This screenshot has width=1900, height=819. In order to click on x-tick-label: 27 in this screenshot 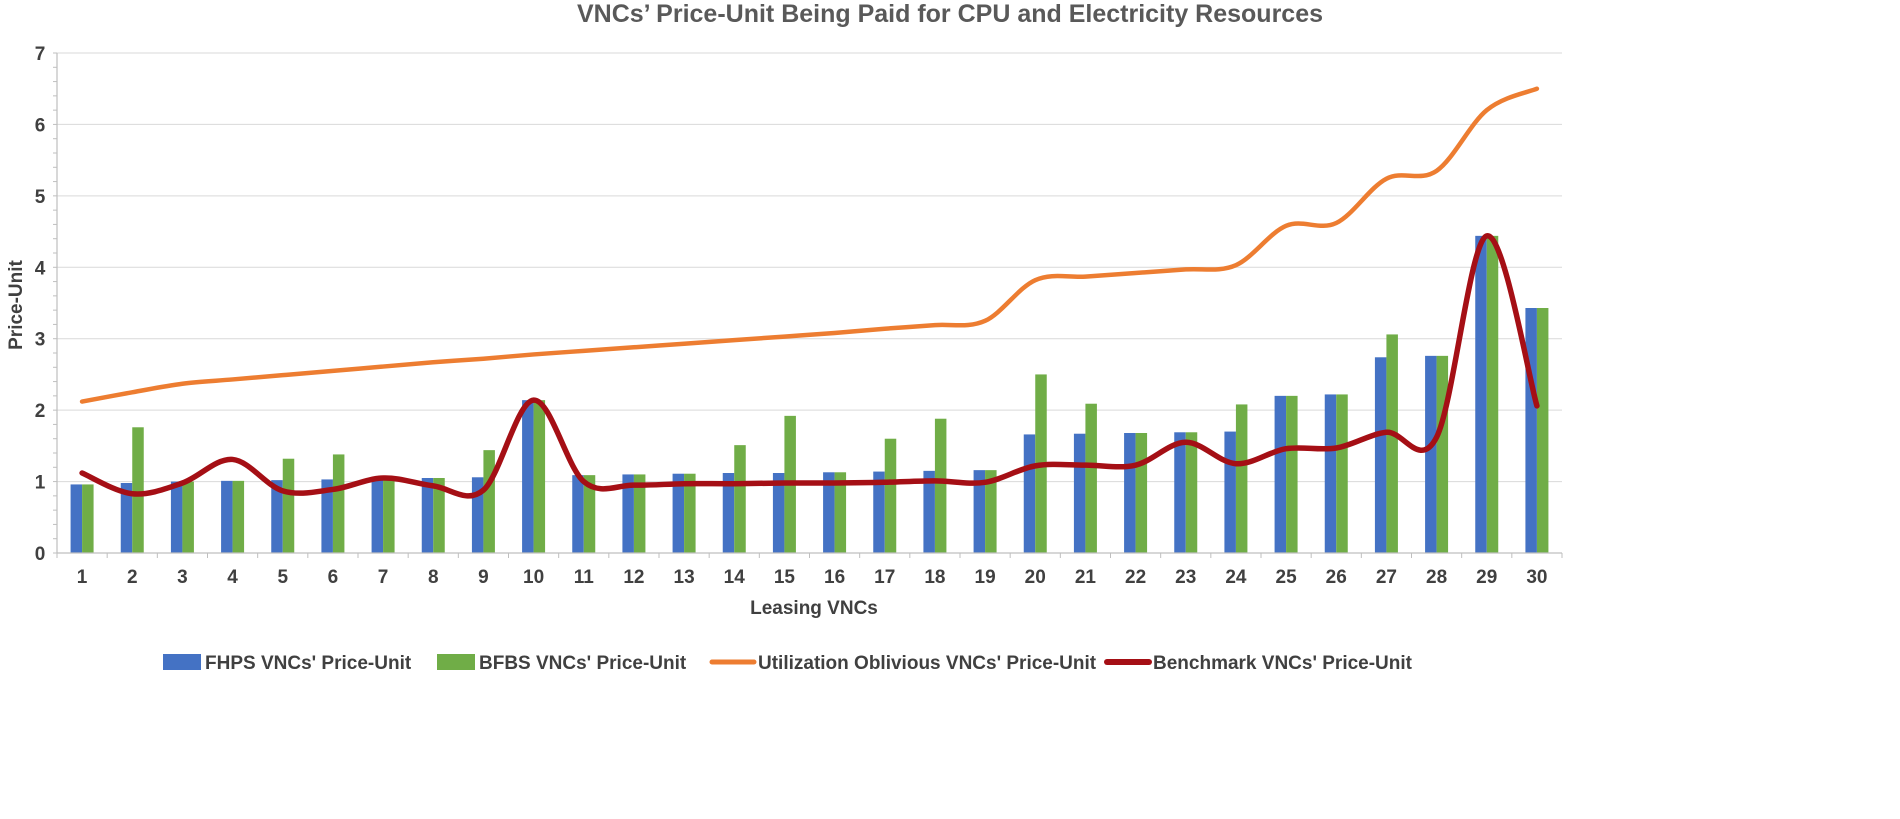, I will do `click(1386, 577)`.